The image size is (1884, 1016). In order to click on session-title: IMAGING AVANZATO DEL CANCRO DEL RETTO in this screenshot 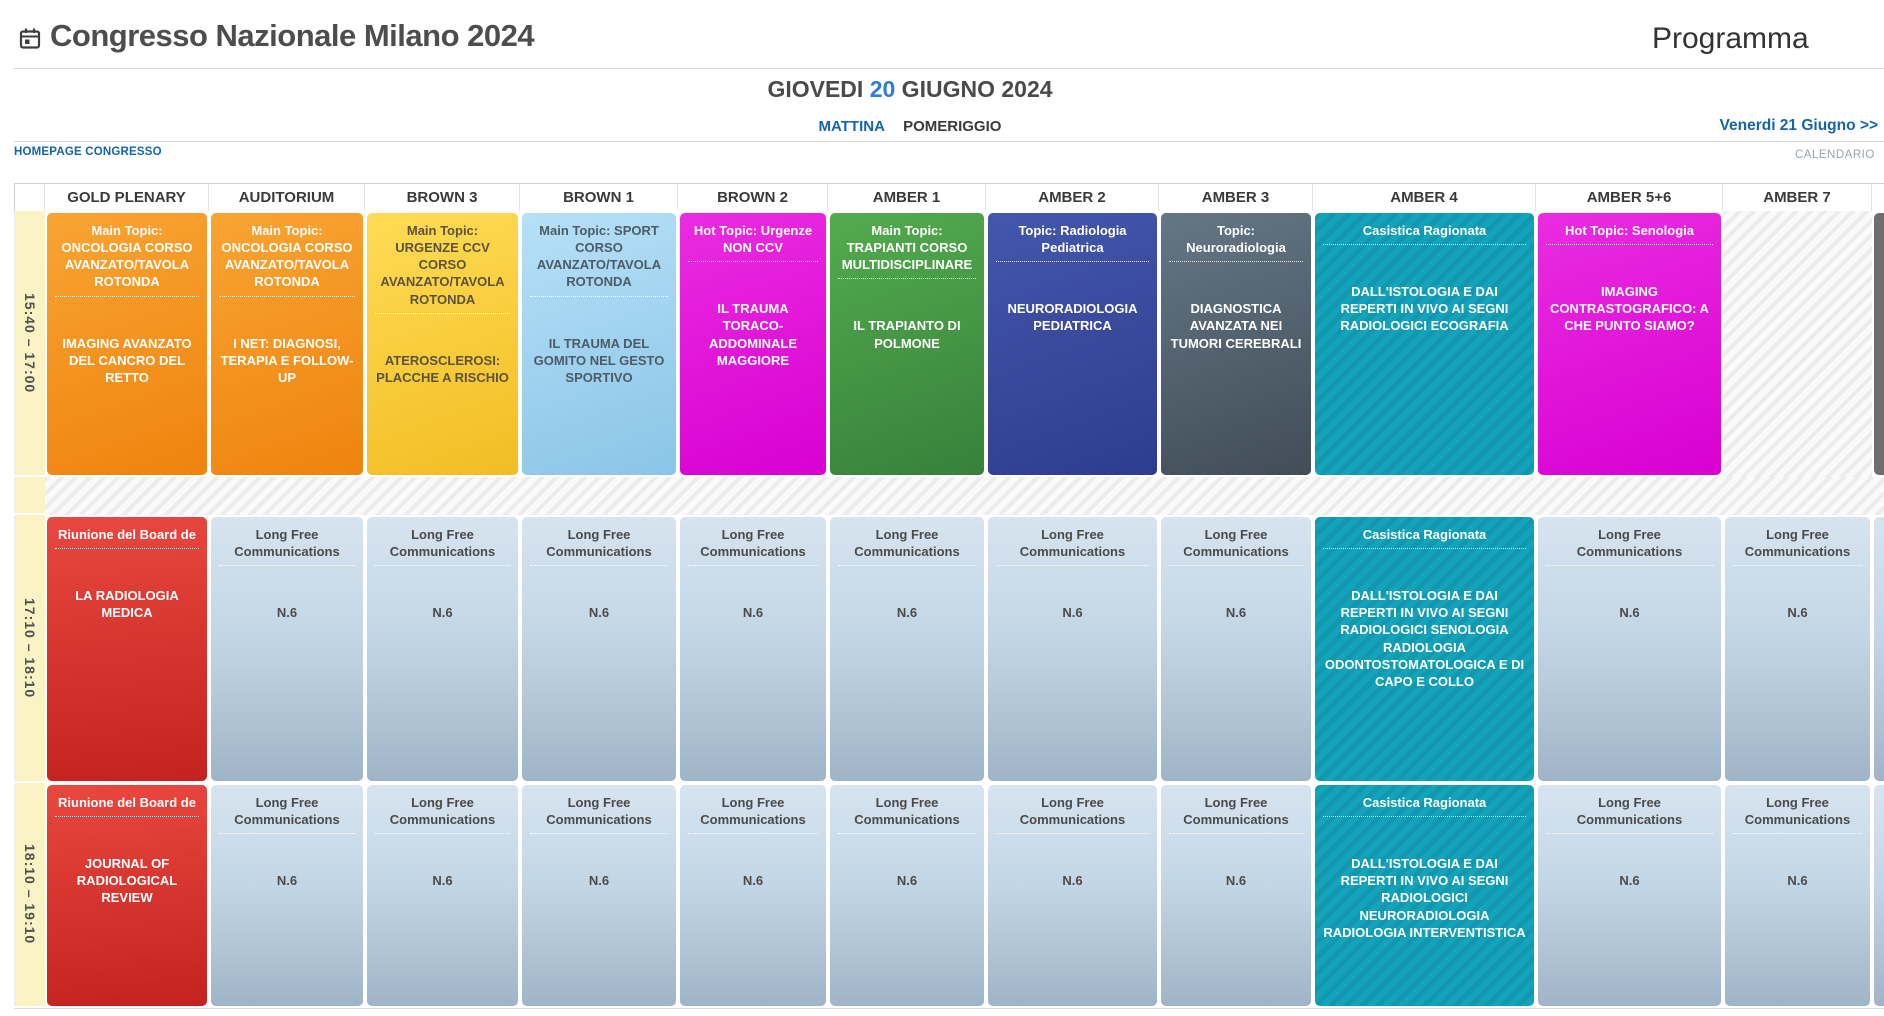, I will do `click(127, 360)`.